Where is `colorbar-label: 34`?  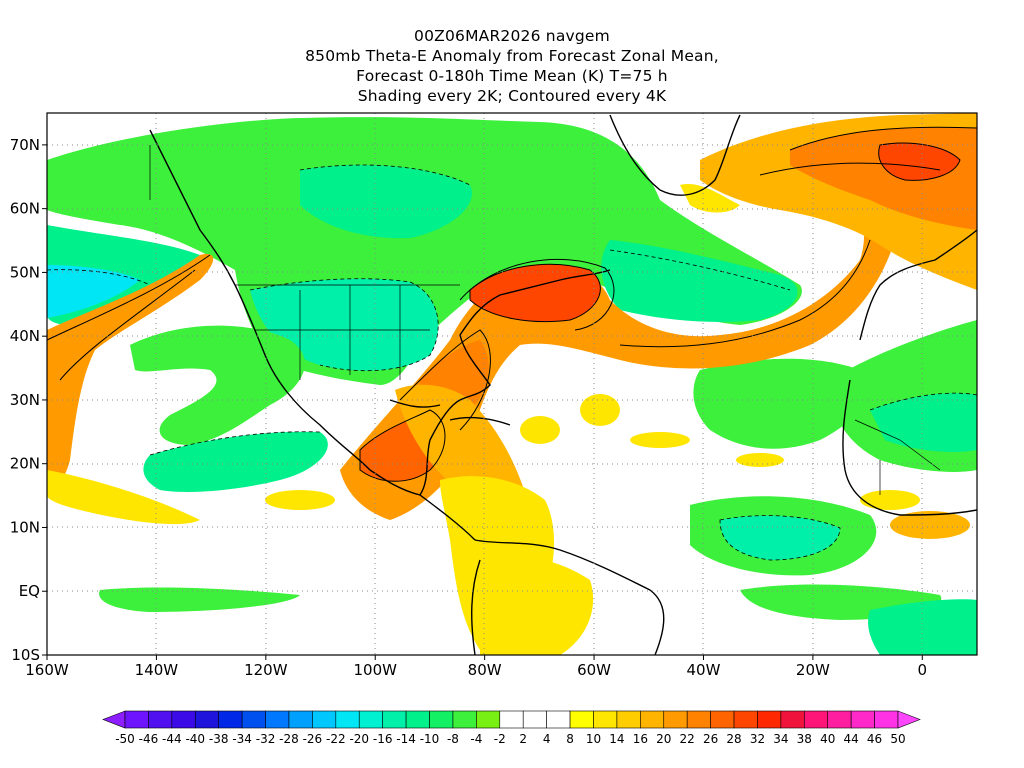 colorbar-label: 34 is located at coordinates (780, 739).